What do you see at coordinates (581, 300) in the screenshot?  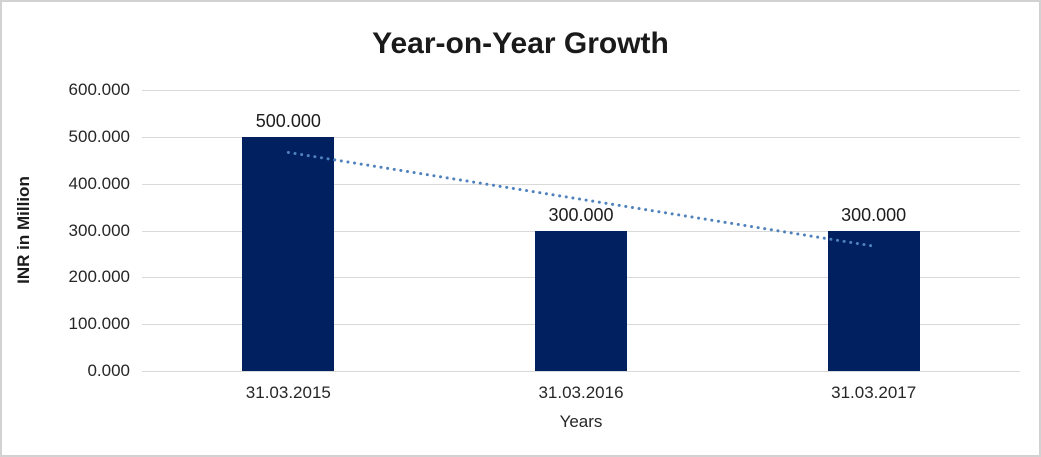 I see `bar-31.03.2016` at bounding box center [581, 300].